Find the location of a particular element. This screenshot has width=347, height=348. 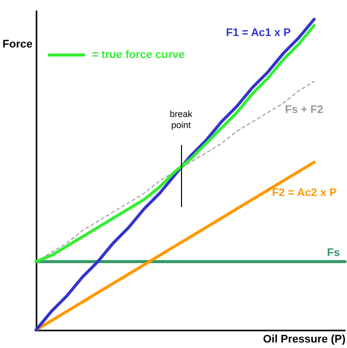

legend-label: = true force curve is located at coordinates (138, 55).